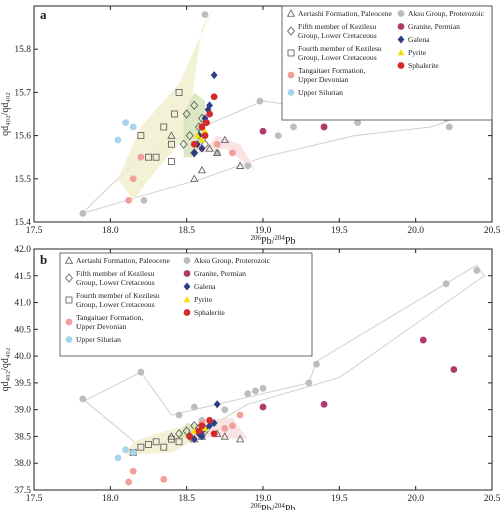 The image size is (500, 510). What do you see at coordinates (34, 499) in the screenshot?
I see `x-tick-label: 17.5` at bounding box center [34, 499].